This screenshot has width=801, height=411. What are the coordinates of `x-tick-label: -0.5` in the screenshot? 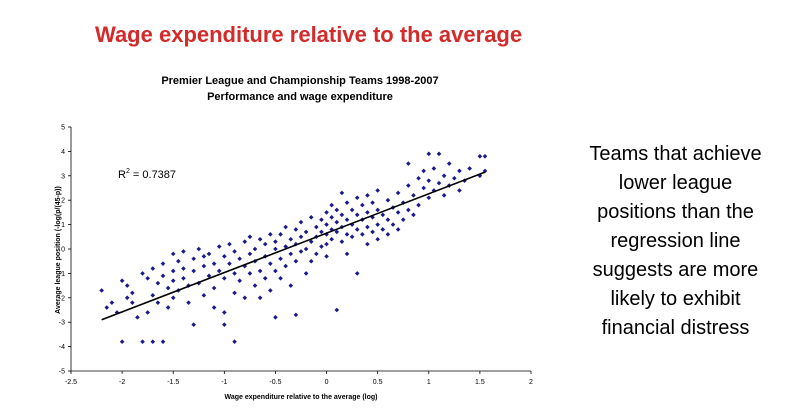 It's located at (275, 382).